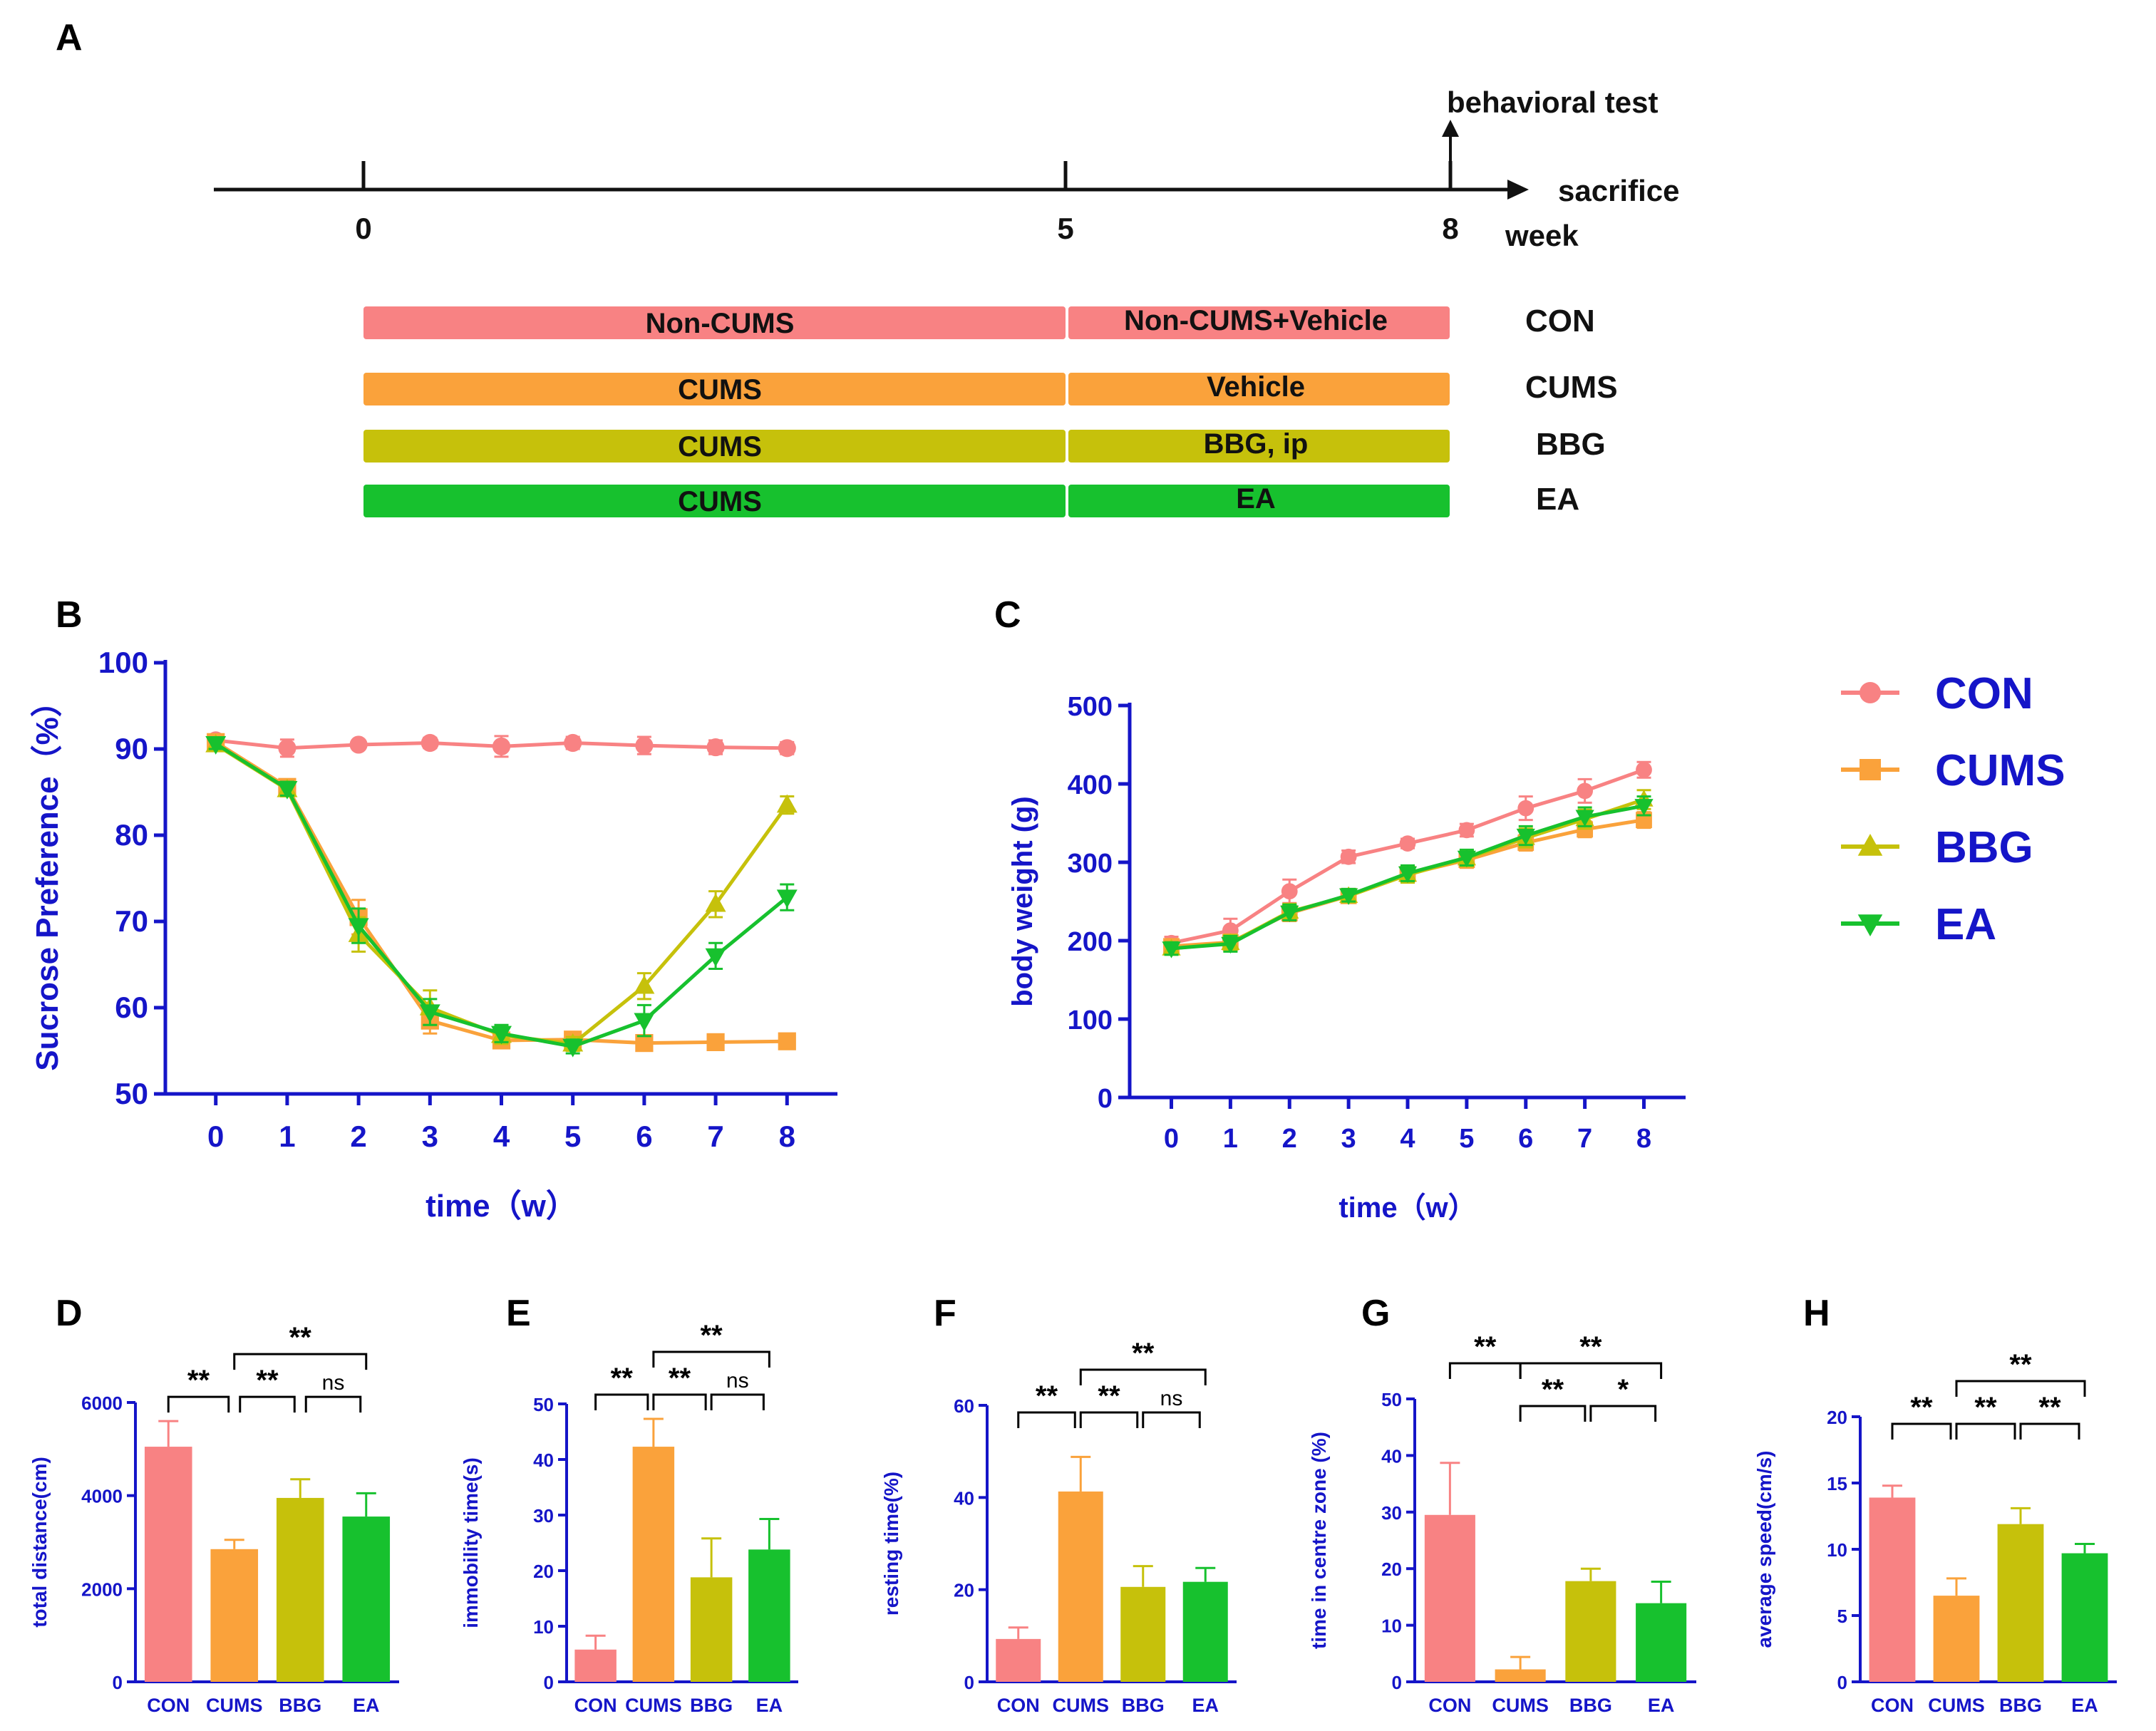 The image size is (2156, 1731). I want to click on x-tick-label: 2, so click(358, 1136).